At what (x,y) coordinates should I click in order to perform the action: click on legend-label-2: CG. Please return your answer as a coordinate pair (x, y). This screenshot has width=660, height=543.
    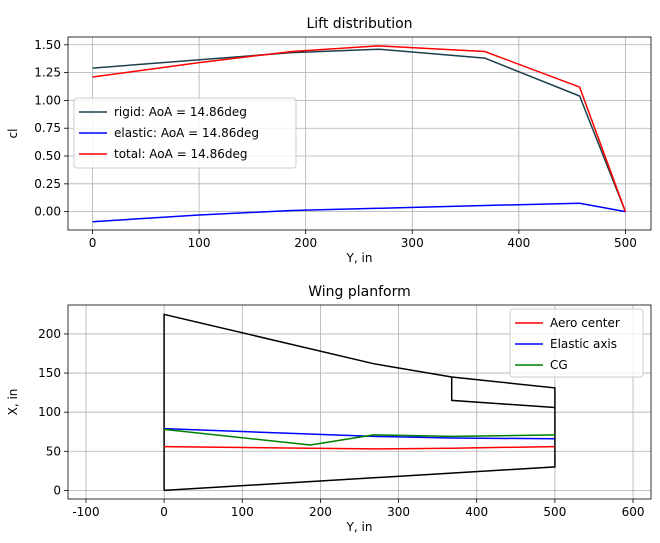
    Looking at the image, I should click on (559, 365).